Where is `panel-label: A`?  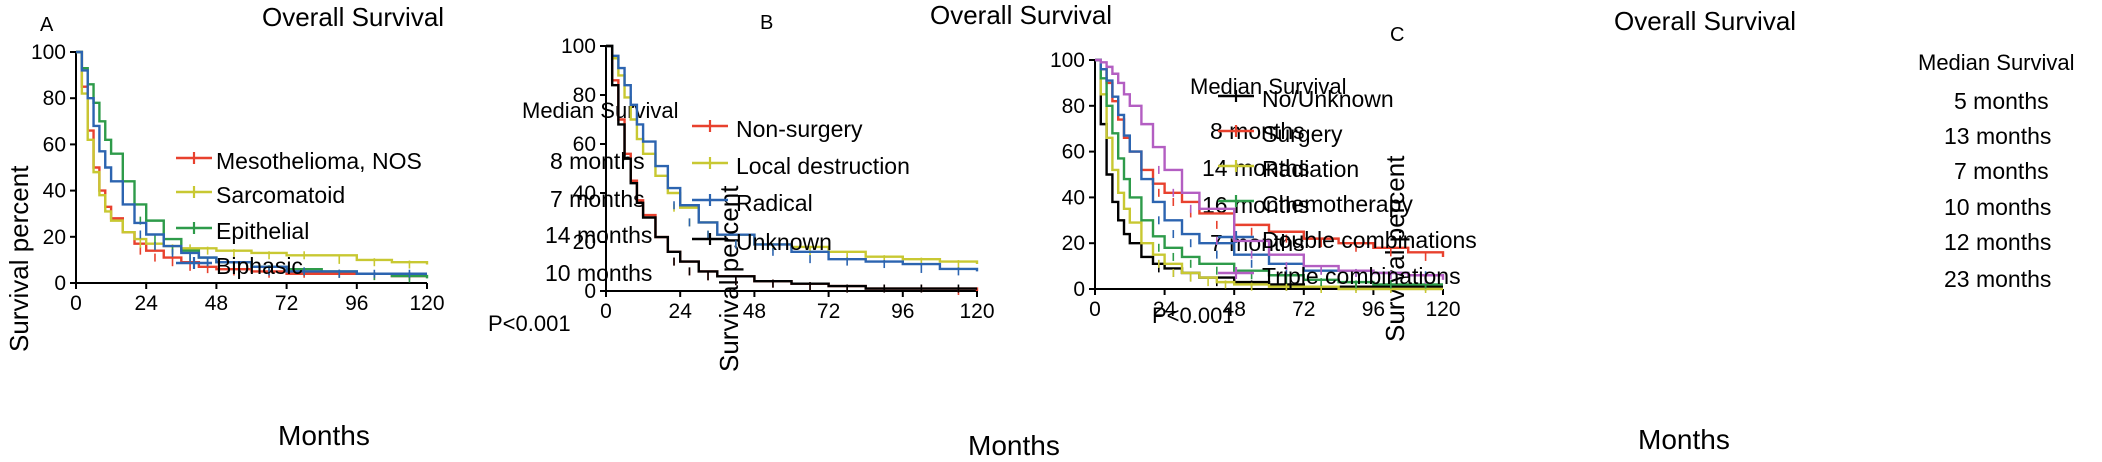
panel-label: A is located at coordinates (47, 25).